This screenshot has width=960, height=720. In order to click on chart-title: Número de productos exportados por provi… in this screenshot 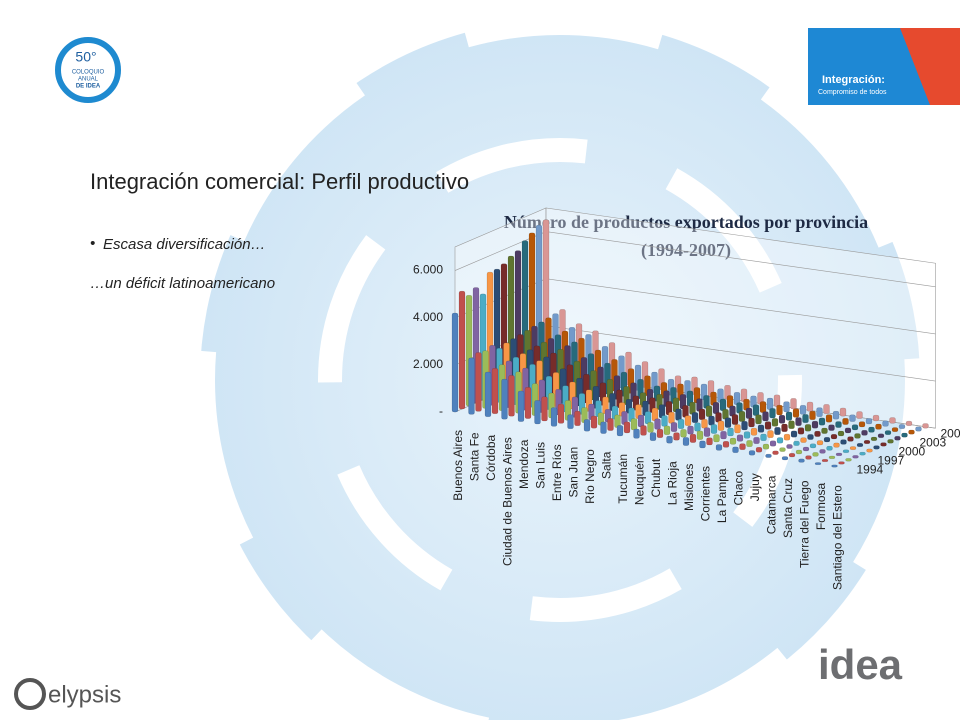, I will do `click(686, 222)`.